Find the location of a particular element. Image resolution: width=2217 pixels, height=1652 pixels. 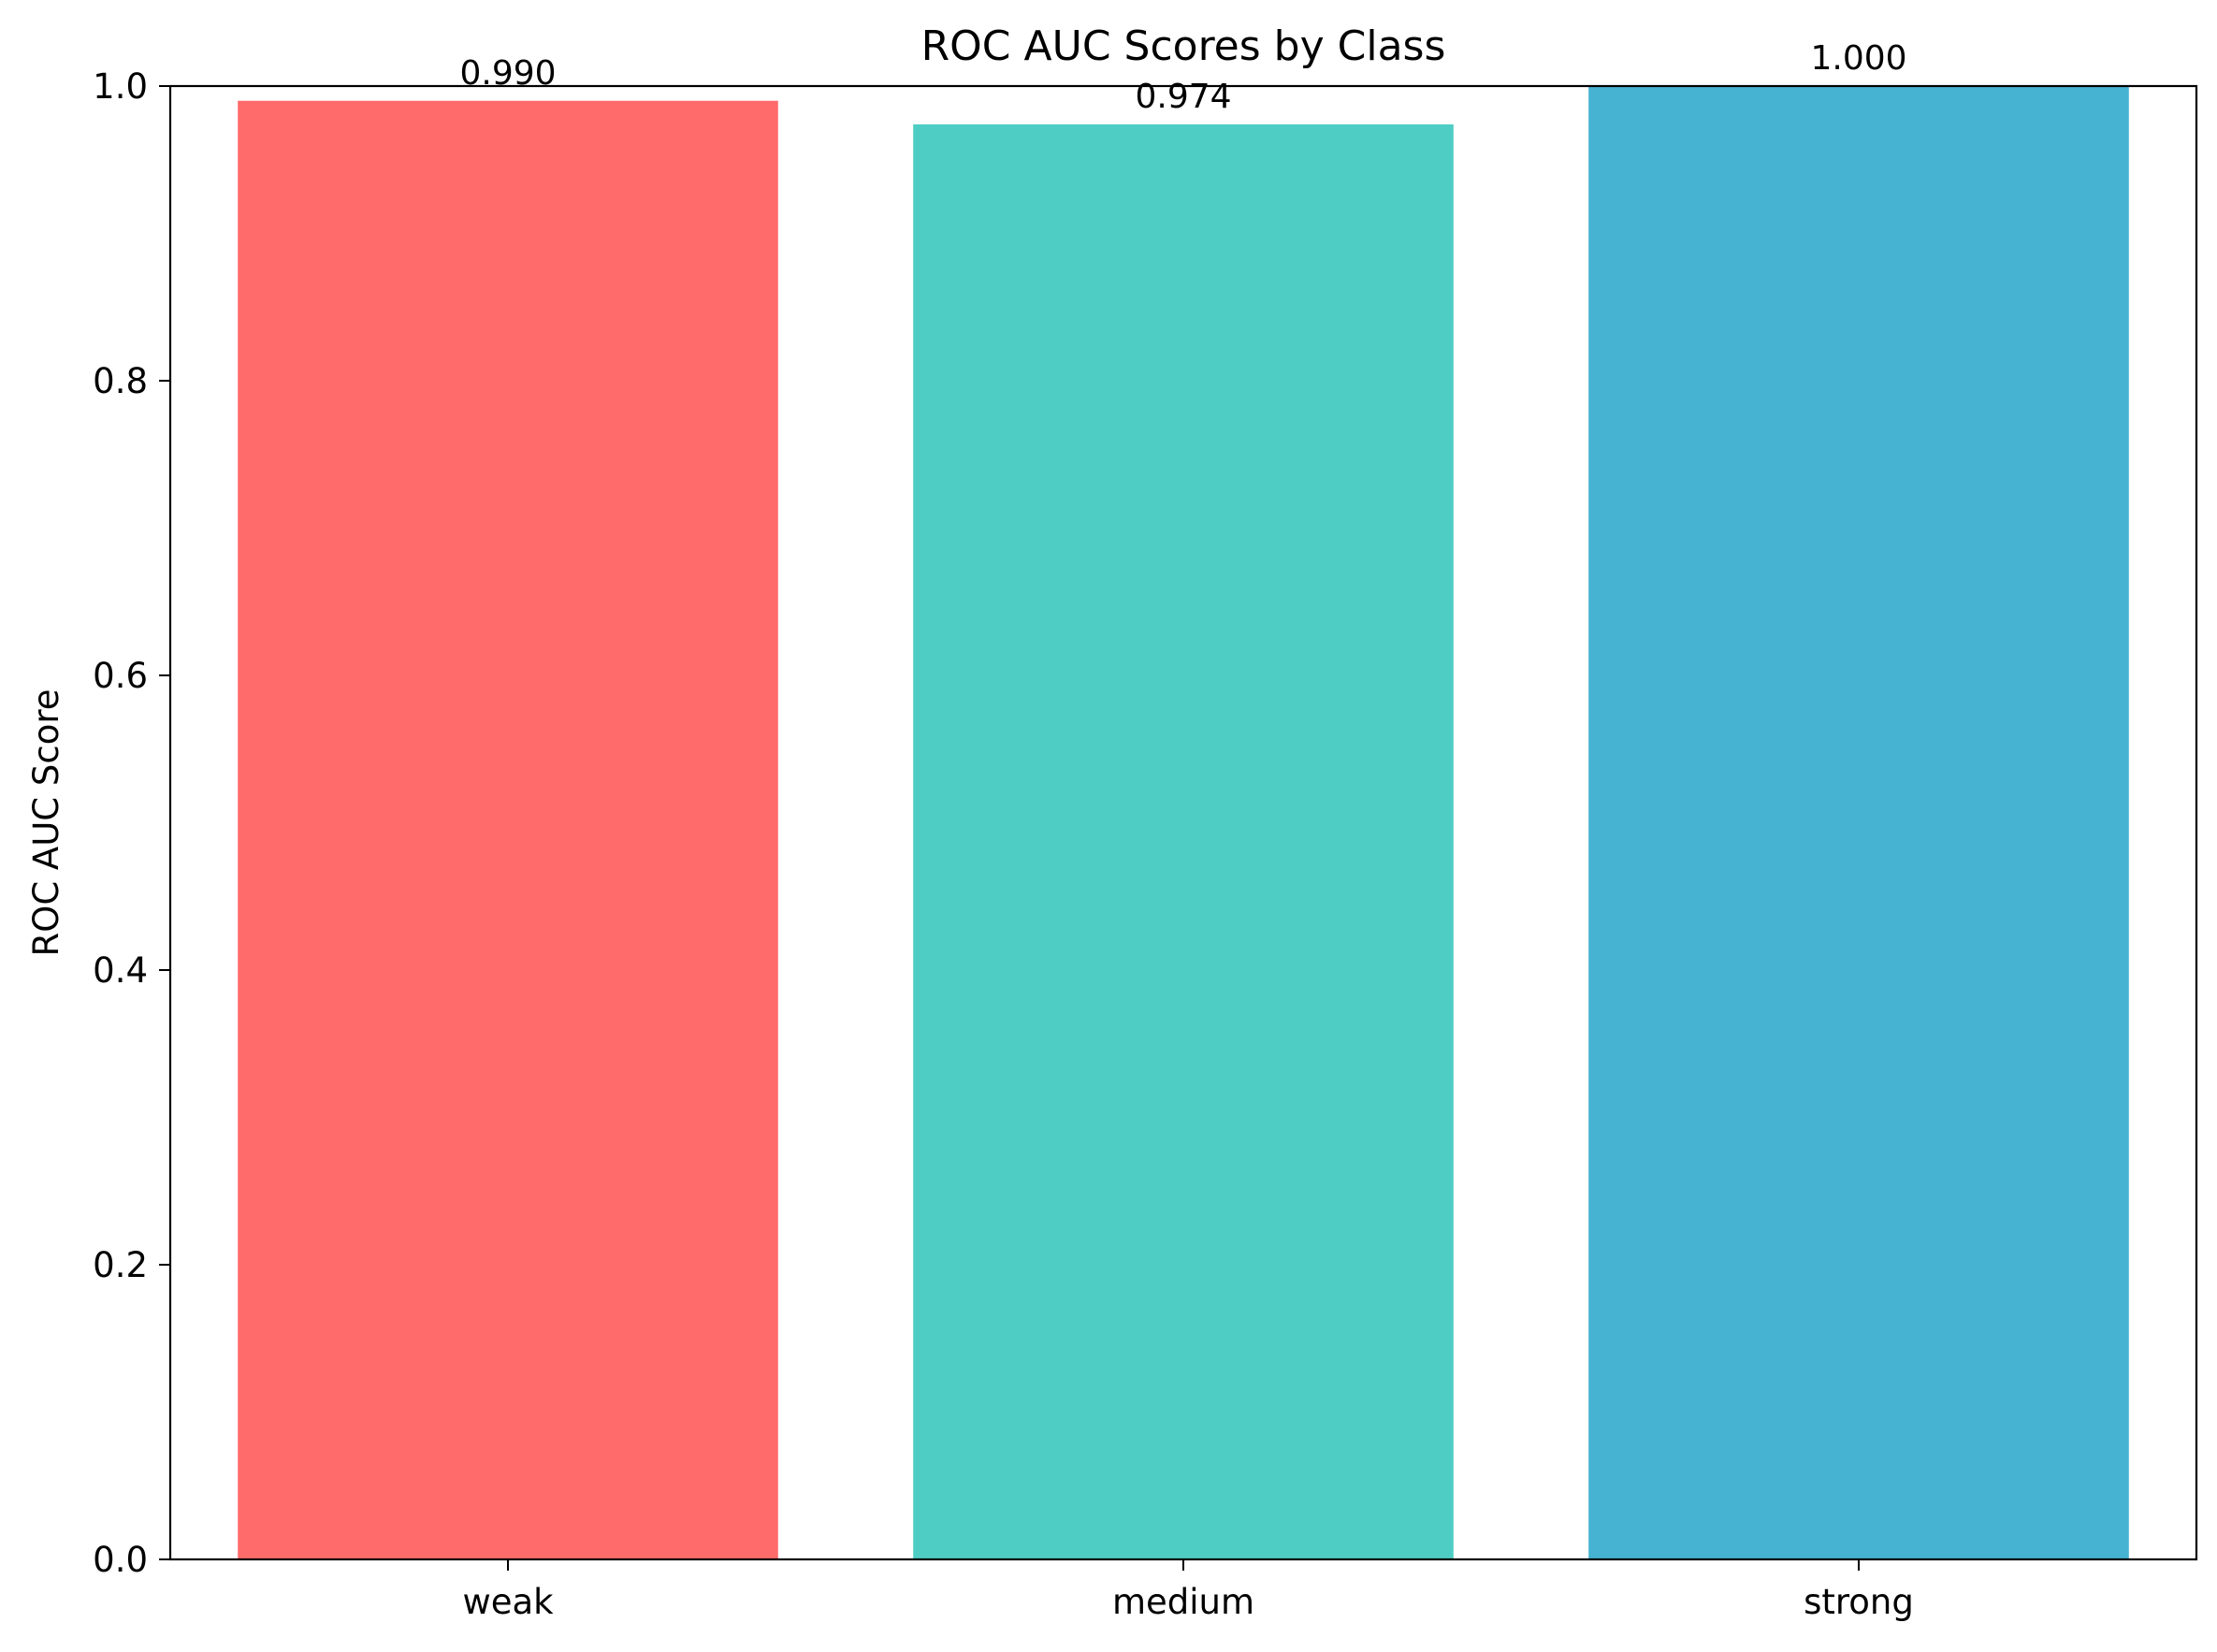

y-tick-label: 0.6 is located at coordinates (120, 676).